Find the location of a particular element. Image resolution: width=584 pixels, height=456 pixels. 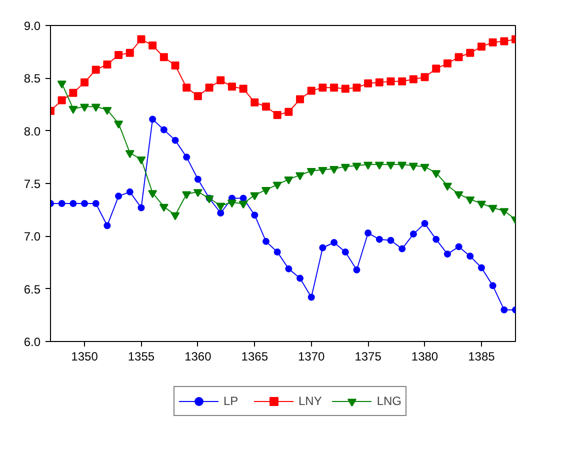

legend-label: LNY is located at coordinates (310, 401).